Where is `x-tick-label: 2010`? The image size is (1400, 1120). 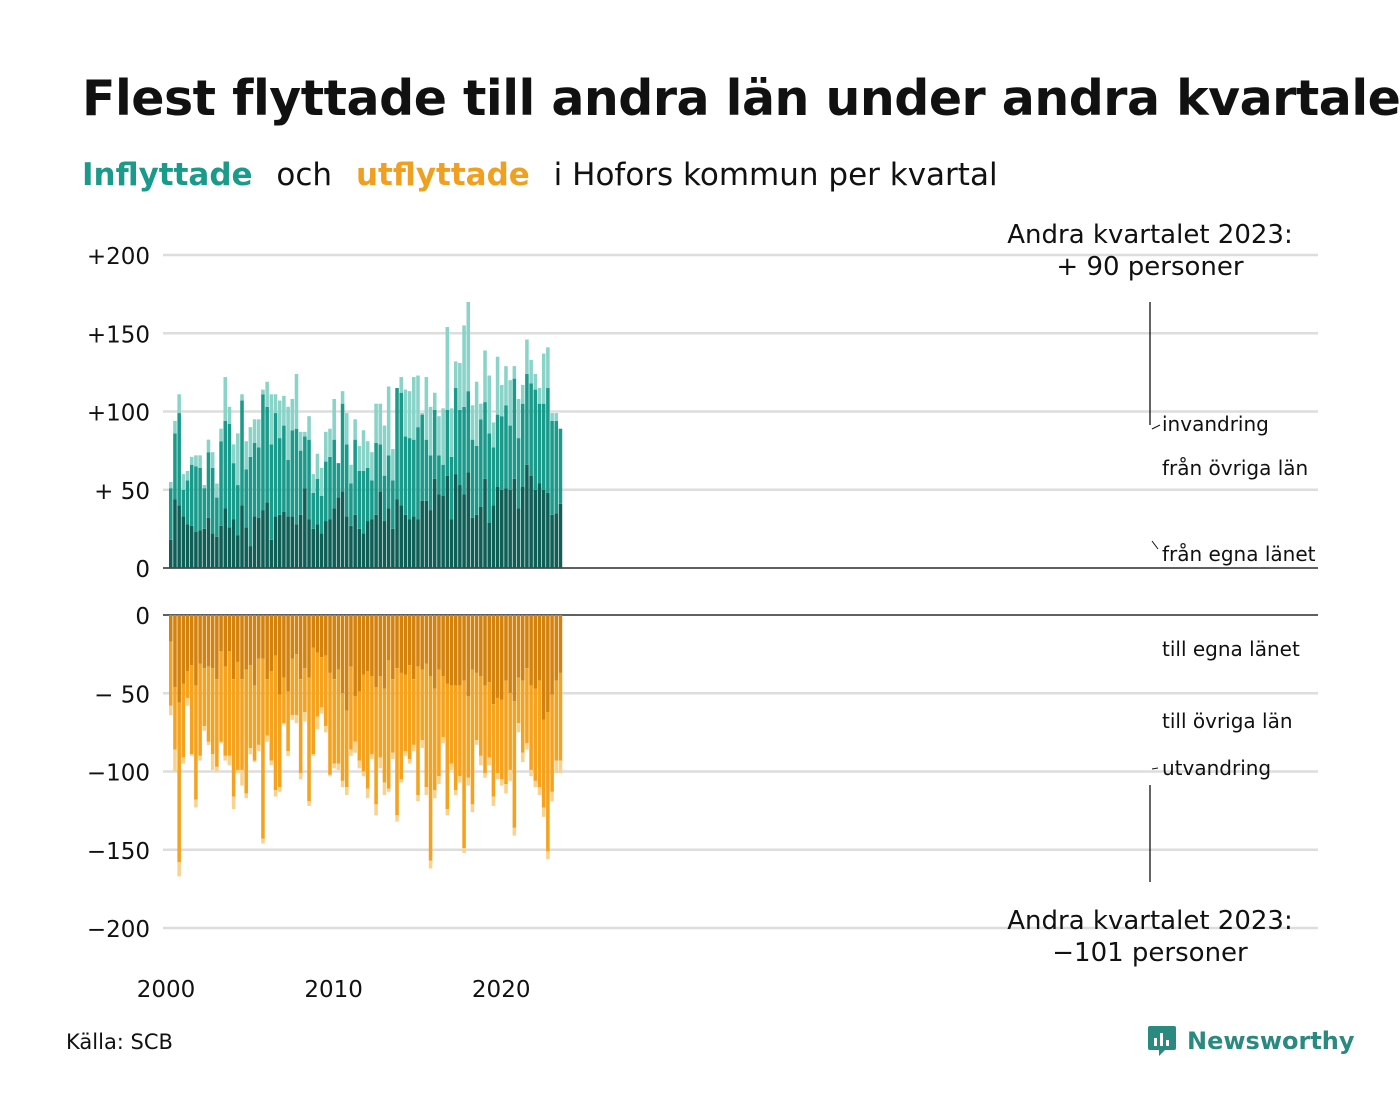 x-tick-label: 2010 is located at coordinates (333, 990).